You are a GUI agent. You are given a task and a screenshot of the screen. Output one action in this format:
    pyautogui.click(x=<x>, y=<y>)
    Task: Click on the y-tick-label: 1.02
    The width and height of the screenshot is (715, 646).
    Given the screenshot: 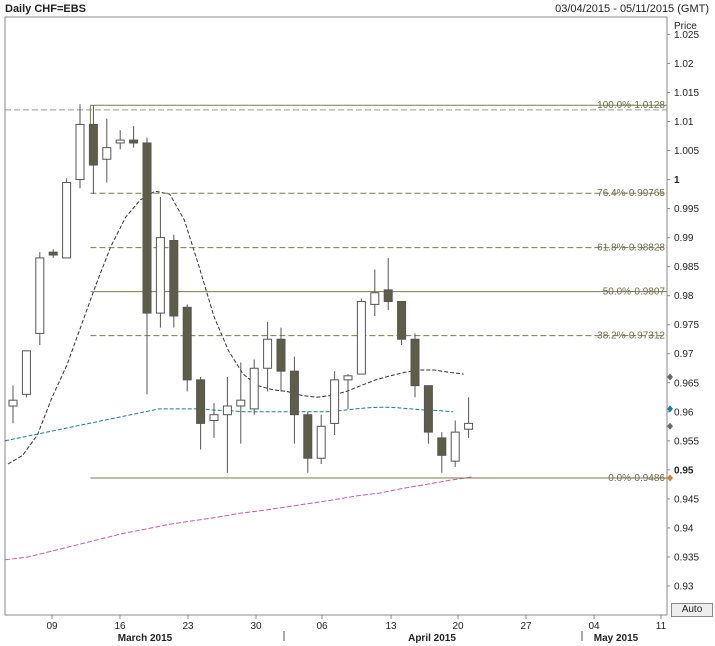 What is the action you would take?
    pyautogui.click(x=684, y=64)
    